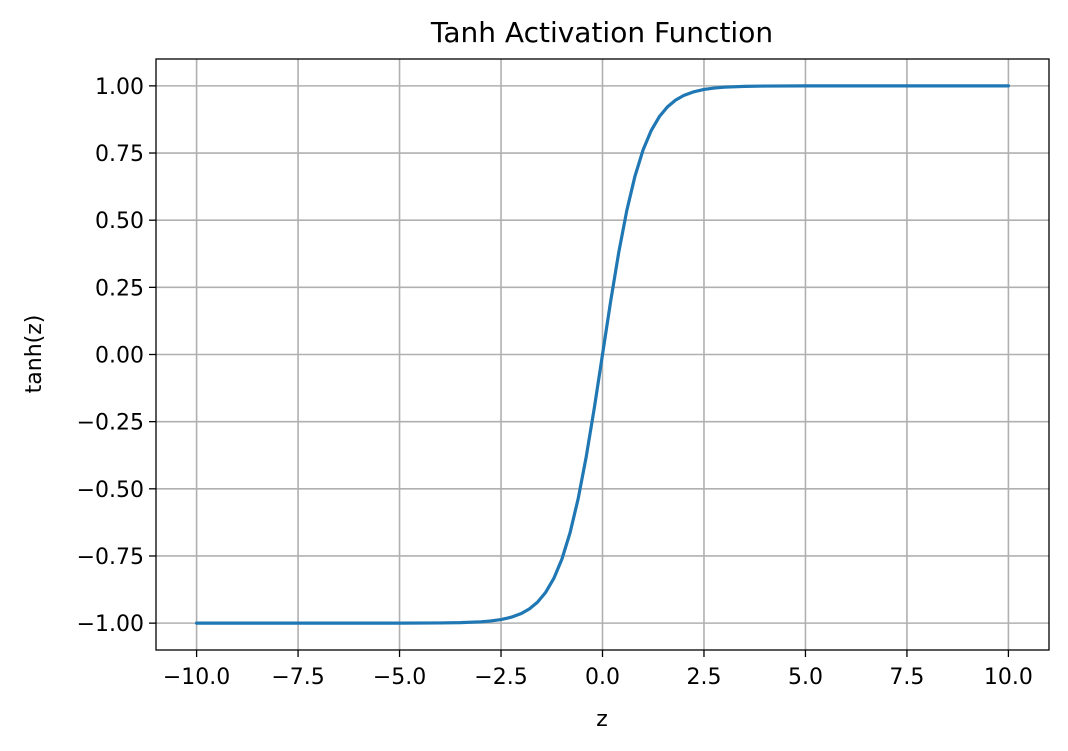  What do you see at coordinates (119, 154) in the screenshot?
I see `y-tick-label: 0.75` at bounding box center [119, 154].